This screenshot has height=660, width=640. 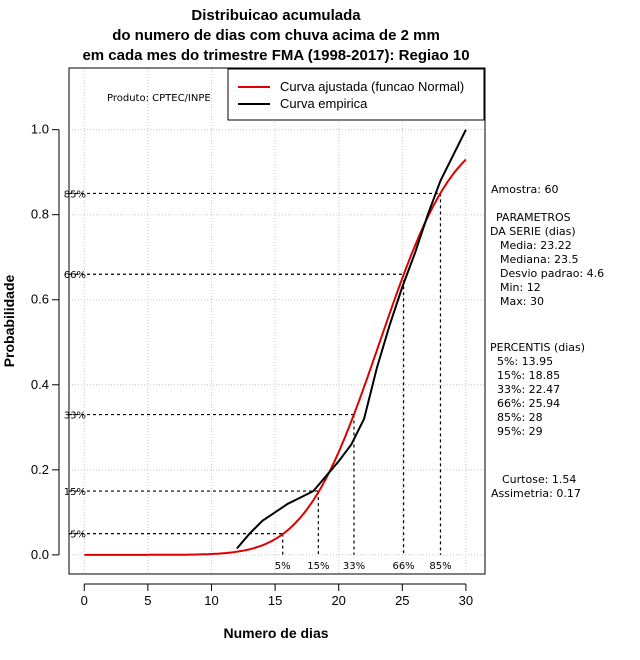 What do you see at coordinates (402, 600) in the screenshot?
I see `x-tick-label: 25` at bounding box center [402, 600].